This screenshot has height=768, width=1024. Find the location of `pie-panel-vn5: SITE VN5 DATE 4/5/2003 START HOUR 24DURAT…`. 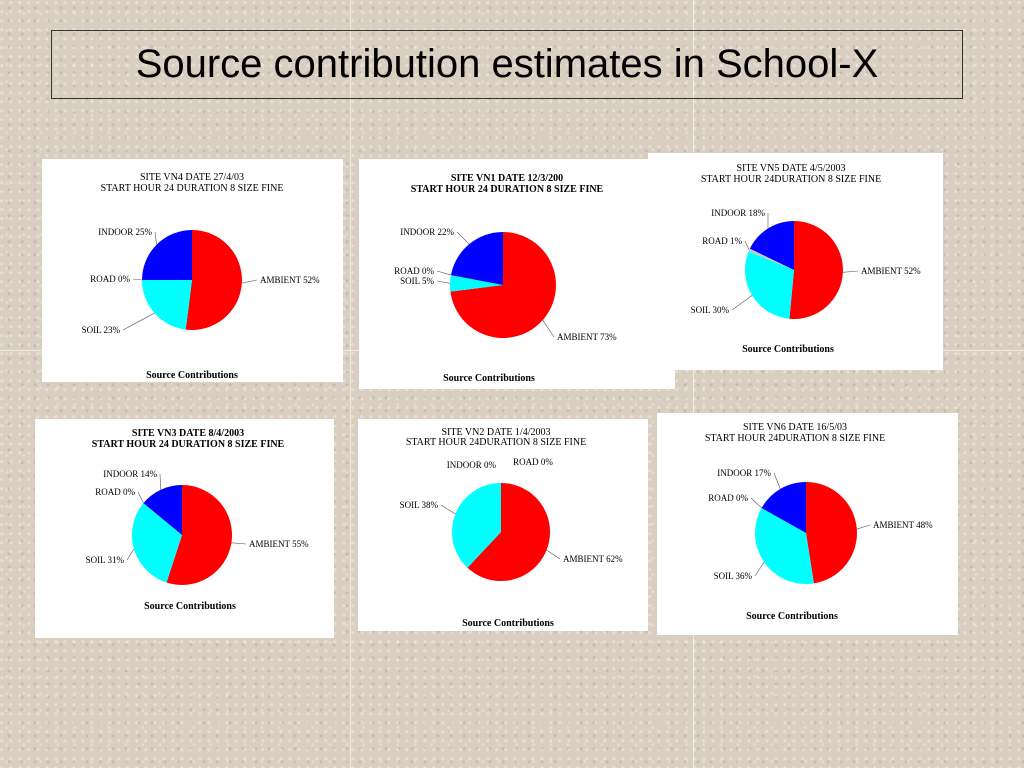

pie-panel-vn5: SITE VN5 DATE 4/5/2003 START HOUR 24DURAT… is located at coordinates (795, 261).